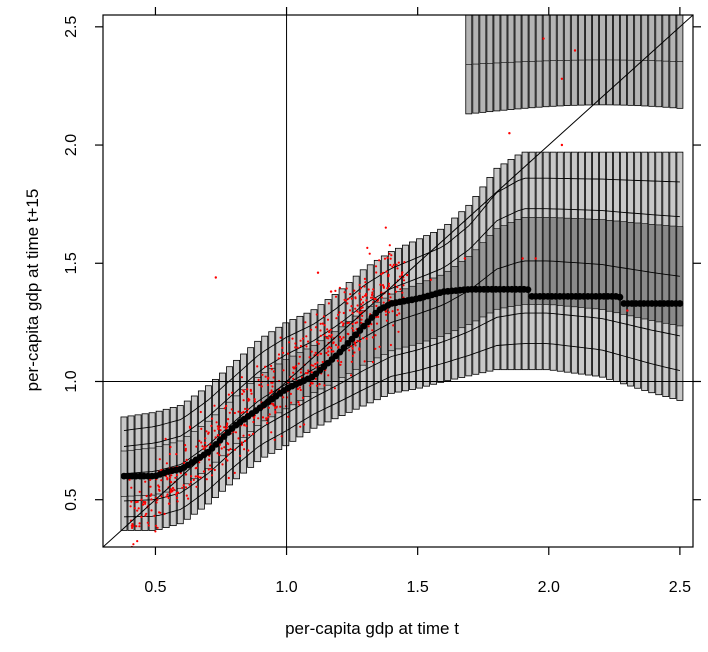 This screenshot has height=652, width=708. Describe the element at coordinates (372, 628) in the screenshot. I see `x-axis-title: per-capita gdp at time t` at that location.